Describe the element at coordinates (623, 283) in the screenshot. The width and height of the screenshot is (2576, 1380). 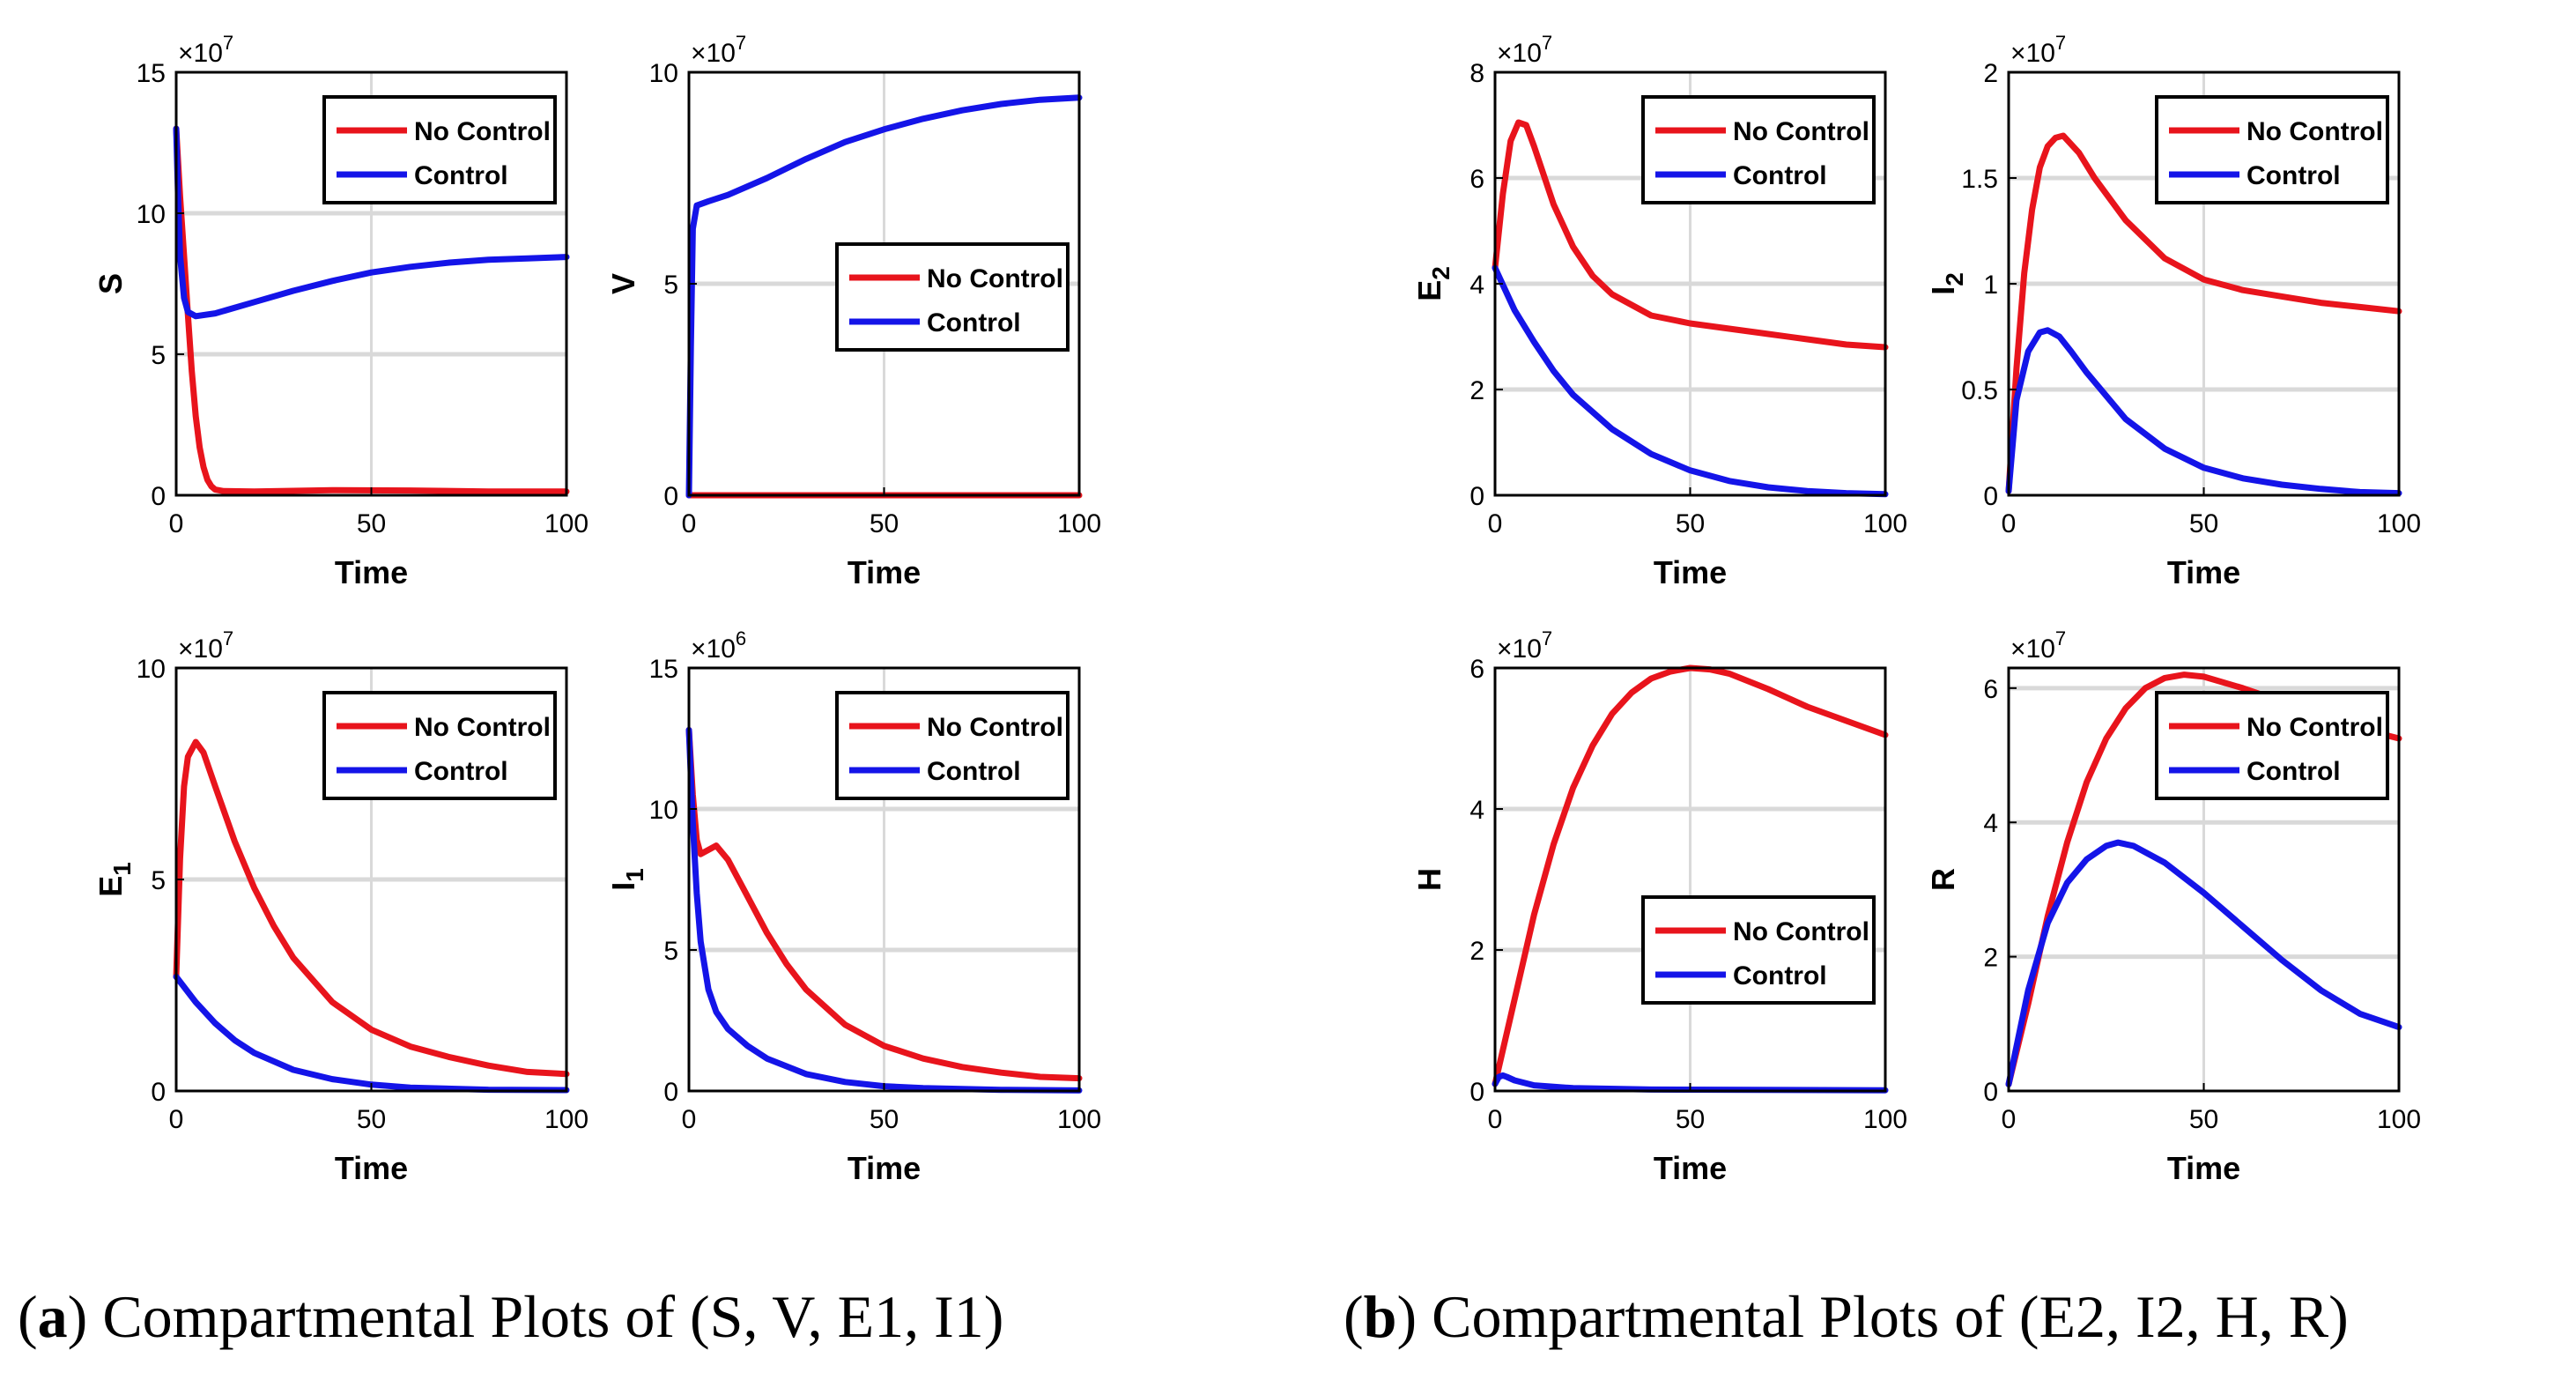
I see `y-axis-label: V` at that location.